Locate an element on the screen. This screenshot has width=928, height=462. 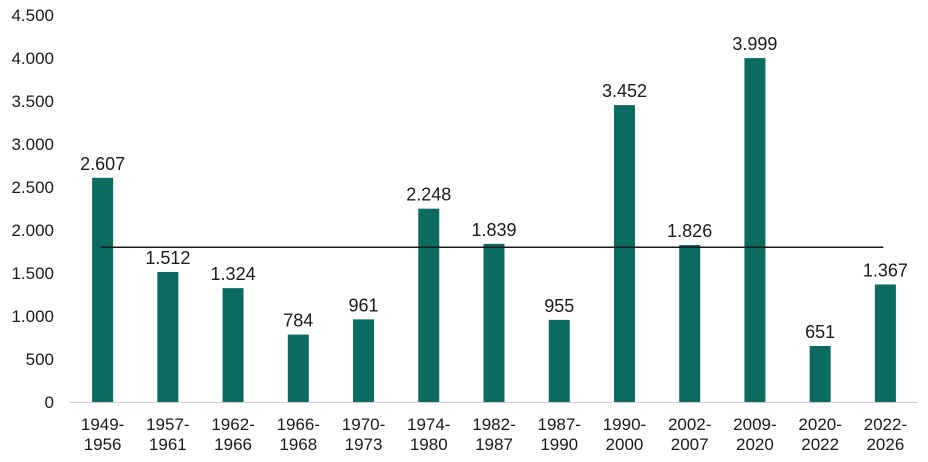
y-tick-label: 2.500 is located at coordinates (32, 187).